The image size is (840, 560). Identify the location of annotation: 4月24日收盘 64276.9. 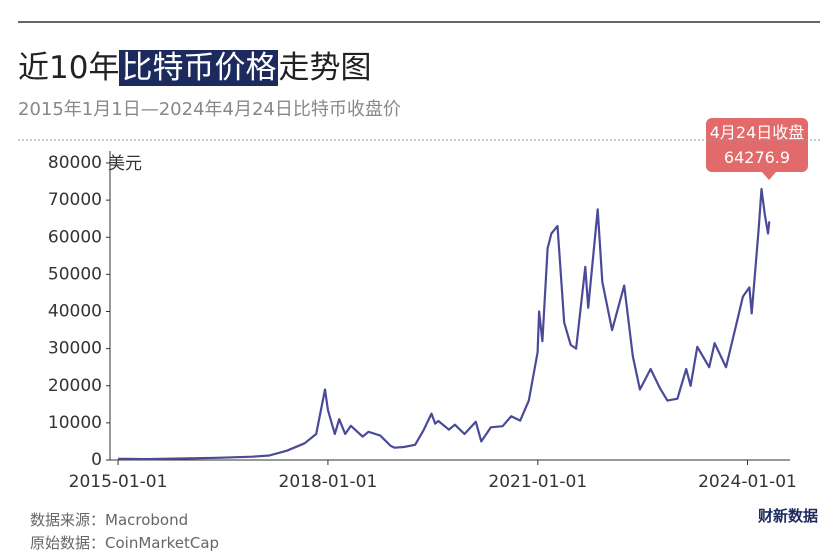
(757, 149).